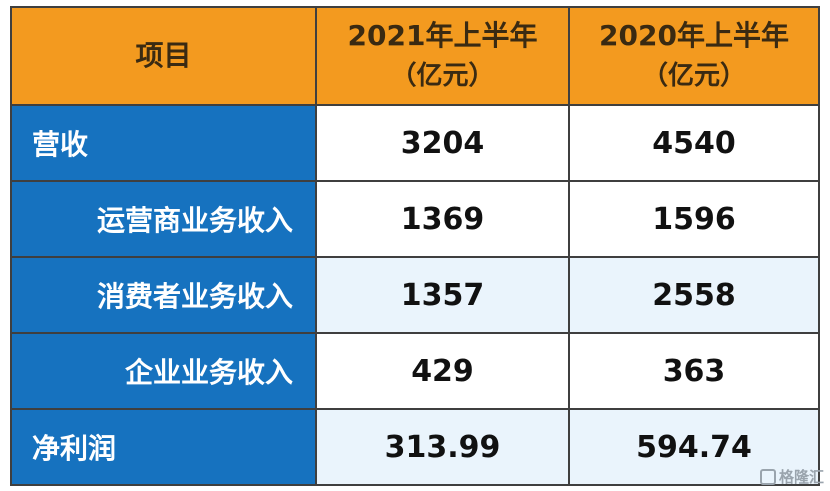 This screenshot has width=830, height=491. What do you see at coordinates (694, 143) in the screenshot?
I see `cell-revenue-2020h1: 4540` at bounding box center [694, 143].